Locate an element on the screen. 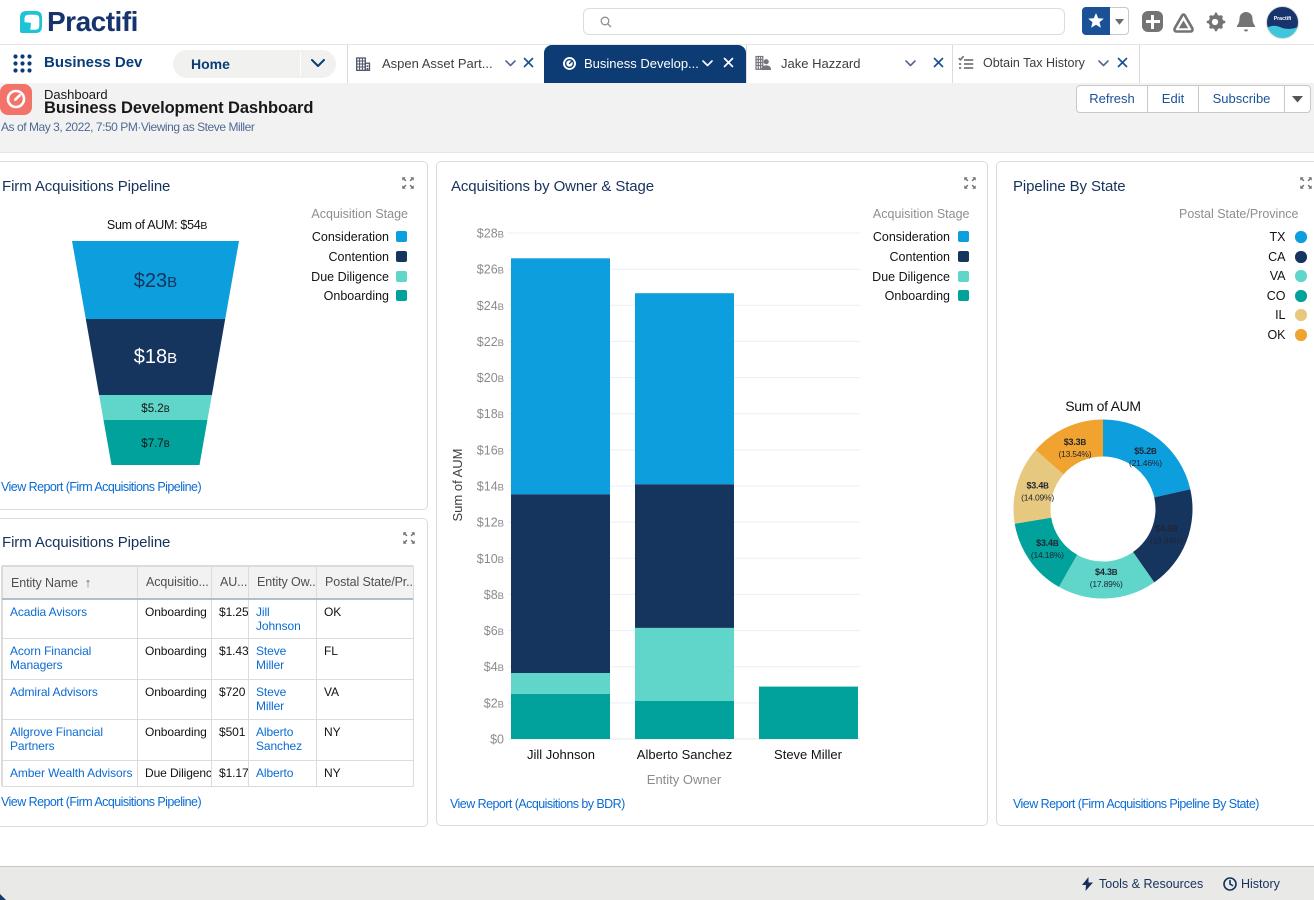  svg-text: Steve Miller is located at coordinates (808, 754).